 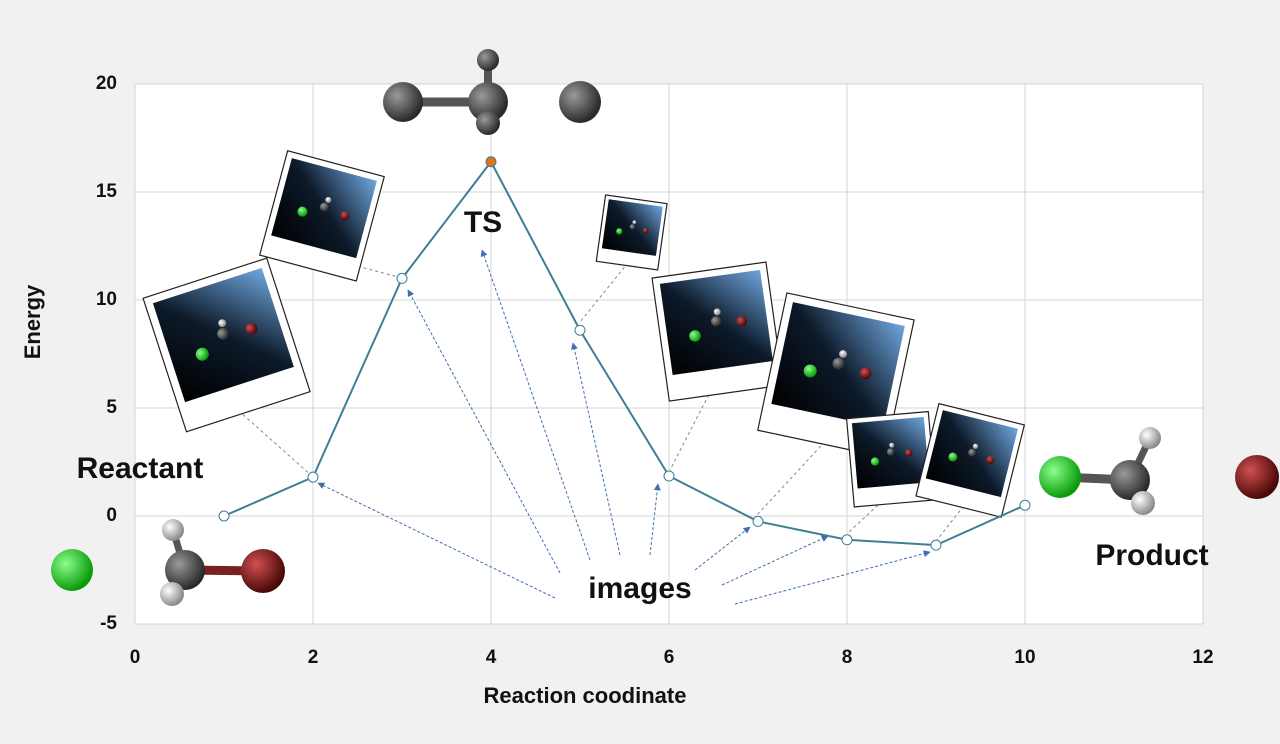 What do you see at coordinates (111, 407) in the screenshot?
I see `y-tick-label: 5` at bounding box center [111, 407].